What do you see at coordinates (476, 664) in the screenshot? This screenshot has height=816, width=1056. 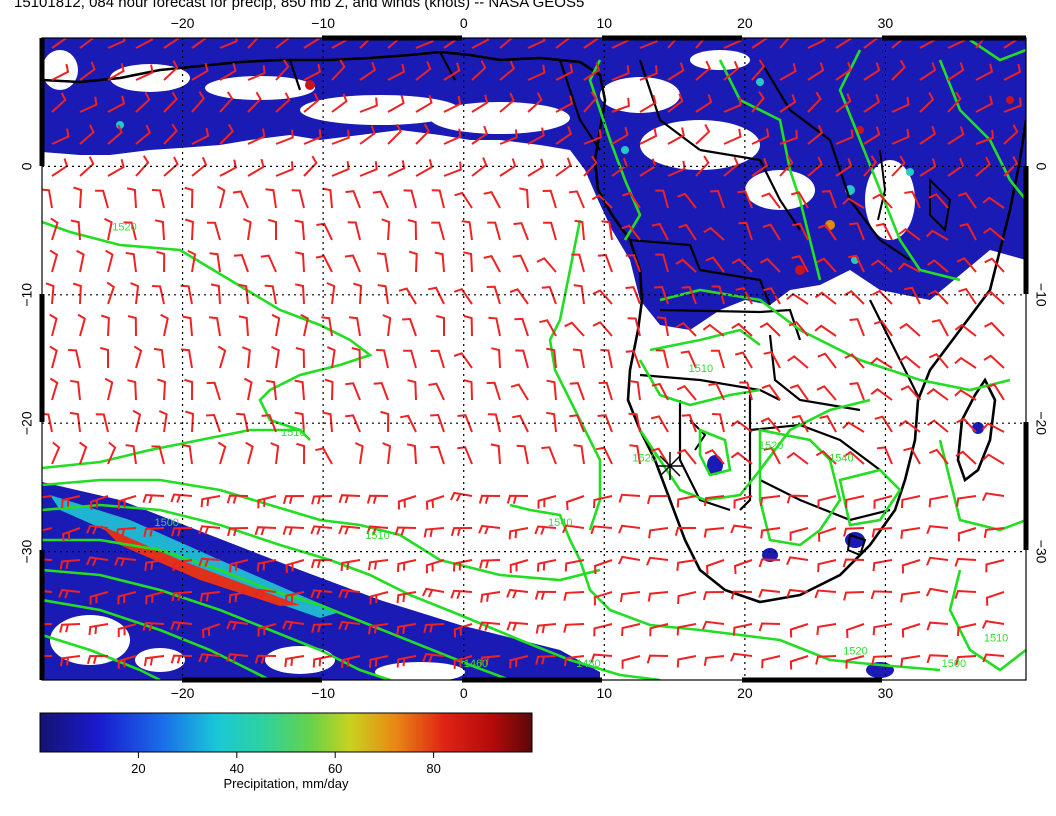 I see `contour-label: 1460` at bounding box center [476, 664].